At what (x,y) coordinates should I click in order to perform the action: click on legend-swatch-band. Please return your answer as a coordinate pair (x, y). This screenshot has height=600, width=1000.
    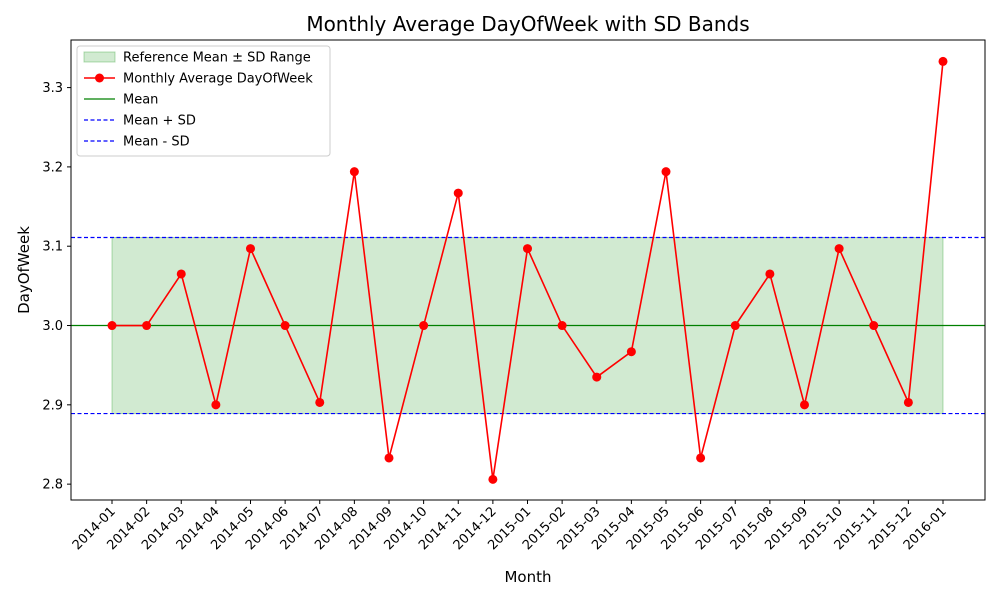
    Looking at the image, I should click on (99, 57).